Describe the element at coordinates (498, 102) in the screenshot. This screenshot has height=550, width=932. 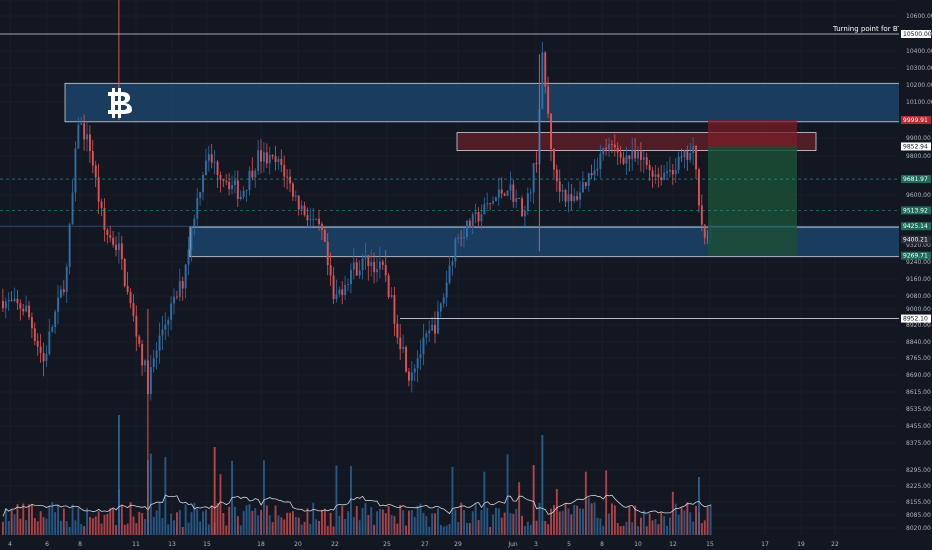
I see `resistance-zone` at that location.